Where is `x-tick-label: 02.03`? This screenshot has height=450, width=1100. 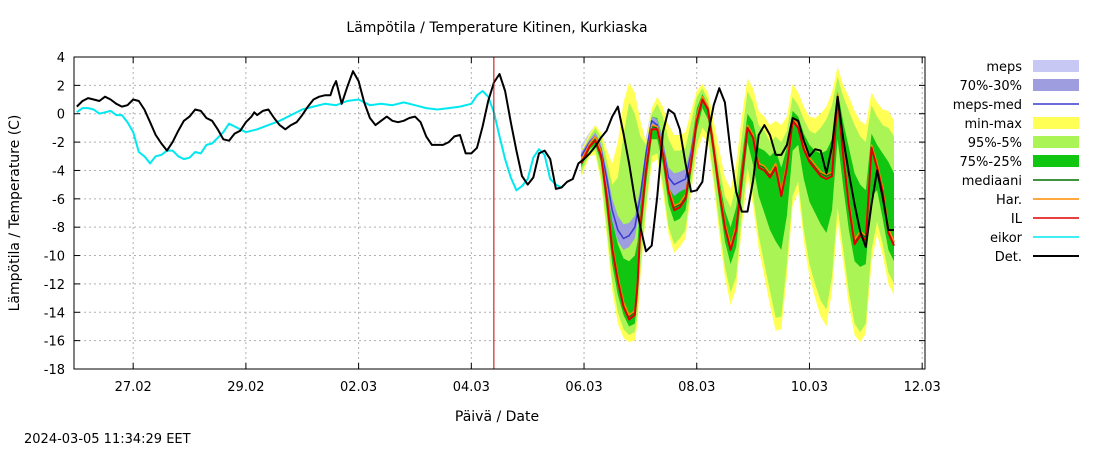 x-tick-label: 02.03 is located at coordinates (358, 387).